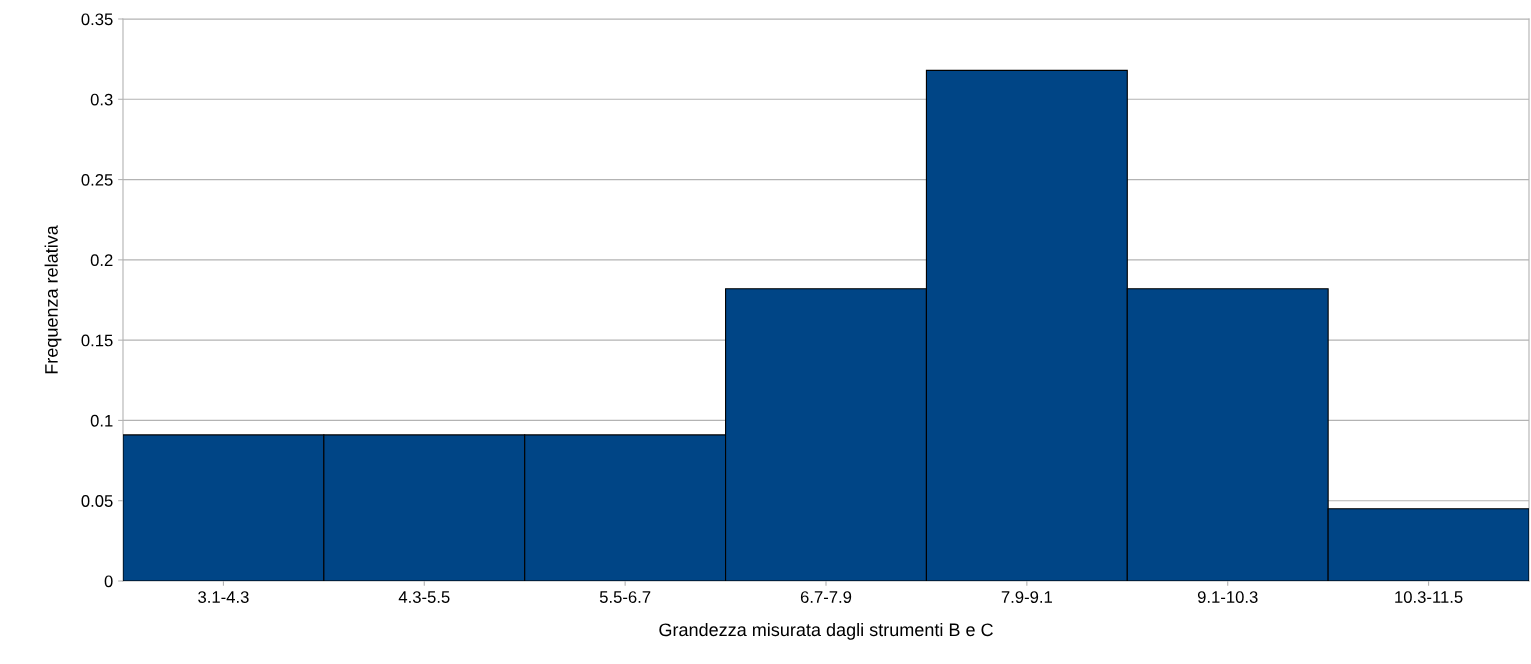 This screenshot has width=1531, height=664. I want to click on x-tick-label: 9.1-10.3, so click(1227, 597).